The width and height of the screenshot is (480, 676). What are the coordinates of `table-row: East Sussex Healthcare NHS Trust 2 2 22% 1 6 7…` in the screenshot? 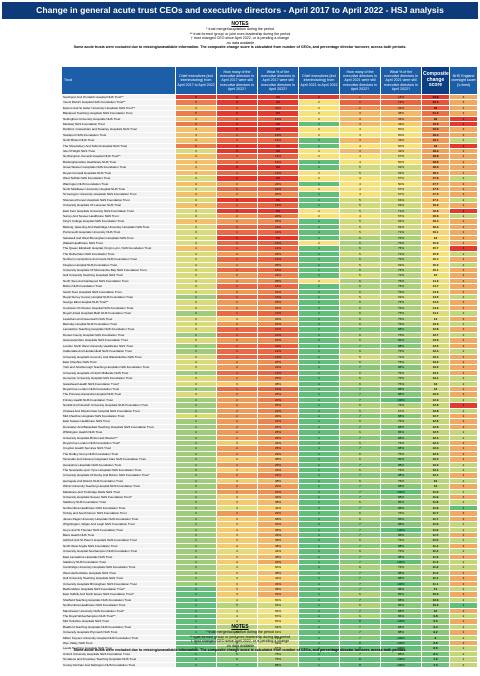 It's located at (269, 421).